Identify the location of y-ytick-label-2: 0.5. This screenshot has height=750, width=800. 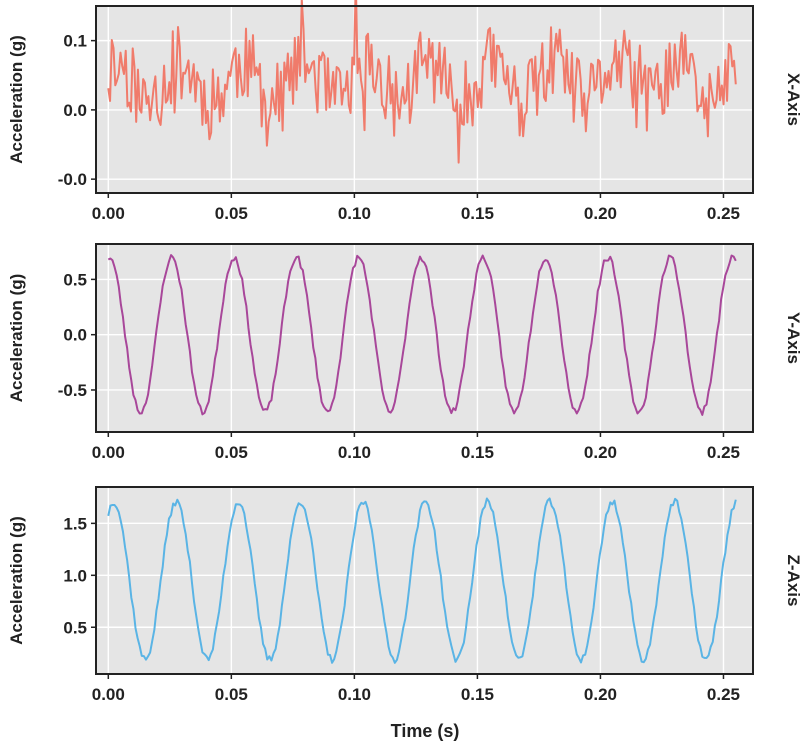
(75, 279).